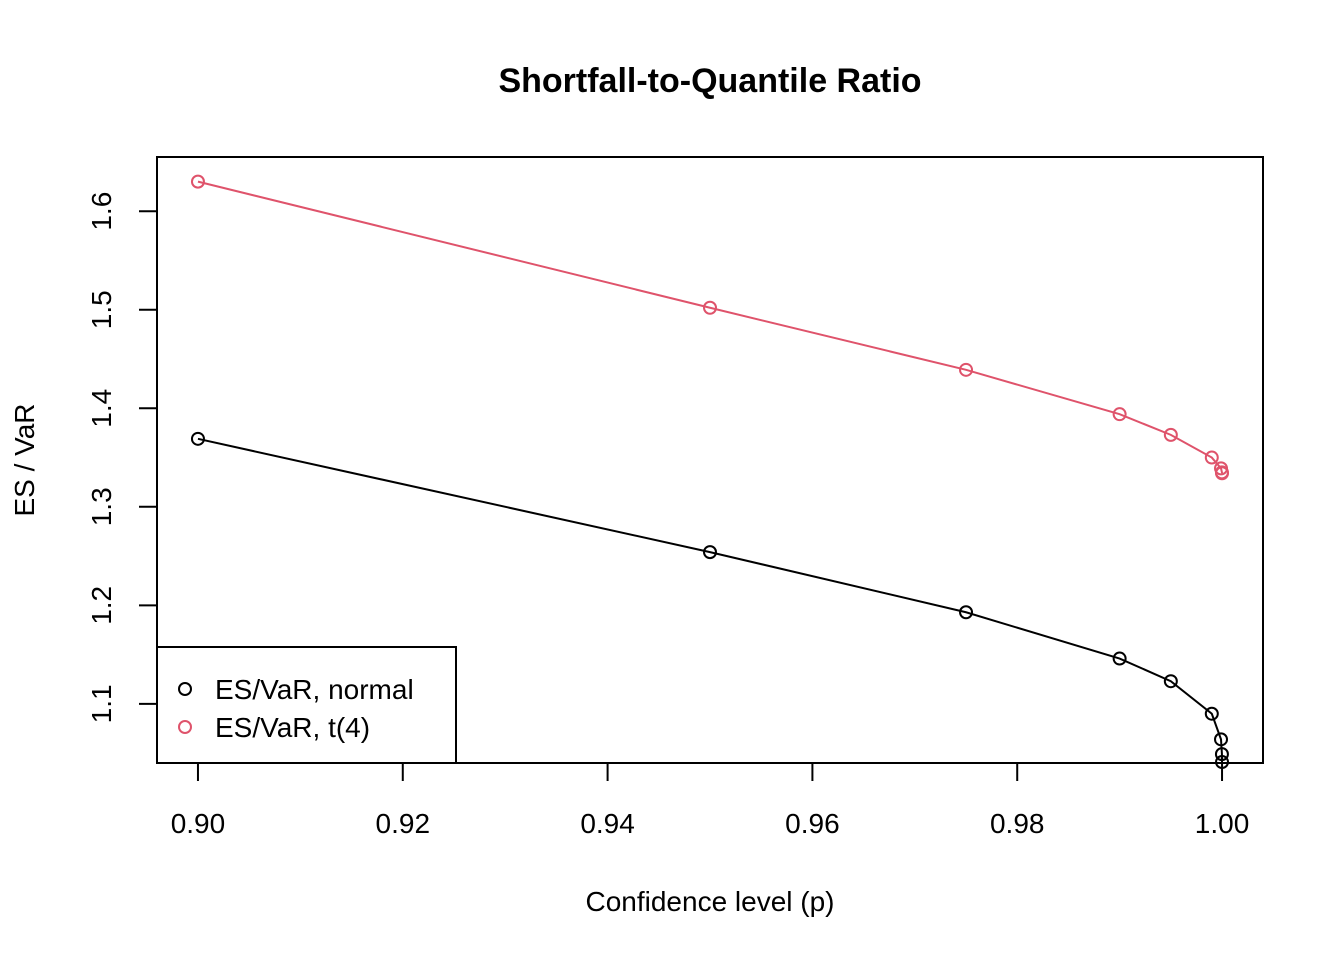 Image resolution: width=1344 pixels, height=960 pixels. What do you see at coordinates (1222, 823) in the screenshot?
I see `x-tick-label: 1.00` at bounding box center [1222, 823].